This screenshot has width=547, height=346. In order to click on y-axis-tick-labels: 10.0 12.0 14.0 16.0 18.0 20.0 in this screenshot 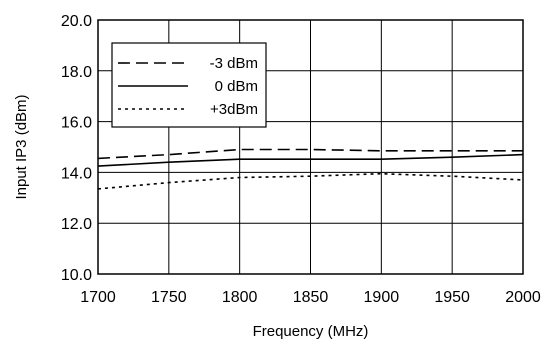, I will do `click(76, 148)`.